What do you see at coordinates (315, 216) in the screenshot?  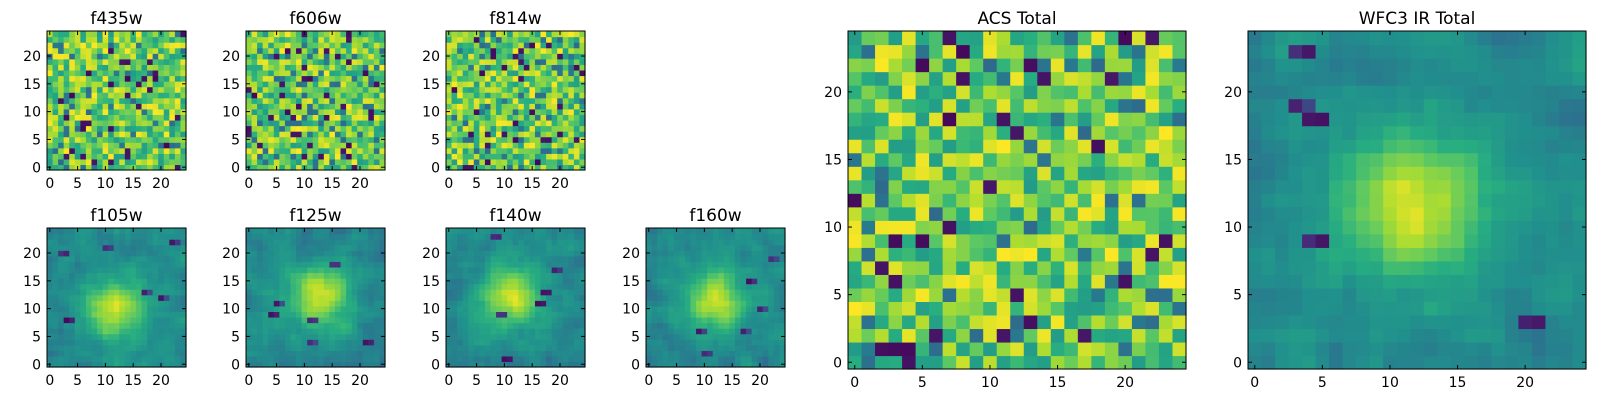 I see `panel-title: f125w` at bounding box center [315, 216].